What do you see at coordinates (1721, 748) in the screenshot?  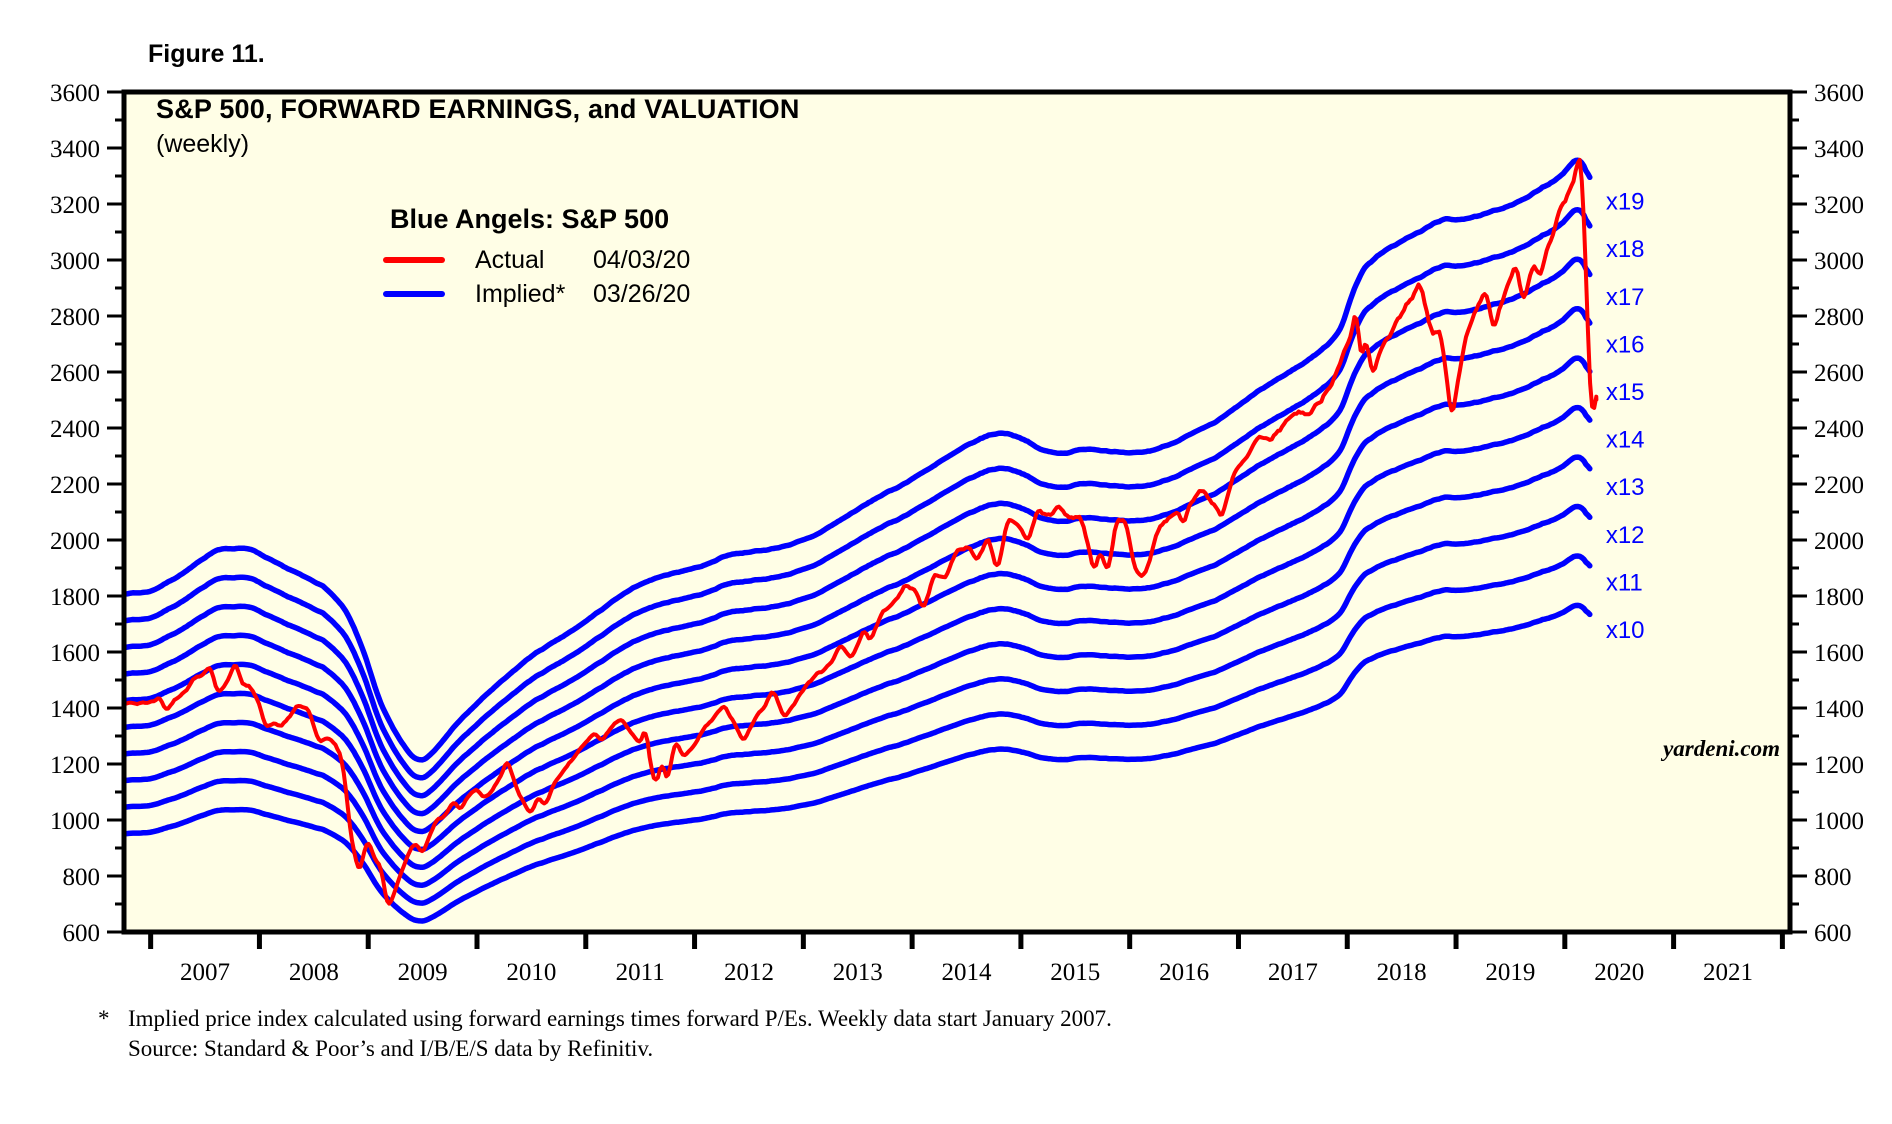 I see `yardeni-watermark: yardeni.com` at bounding box center [1721, 748].